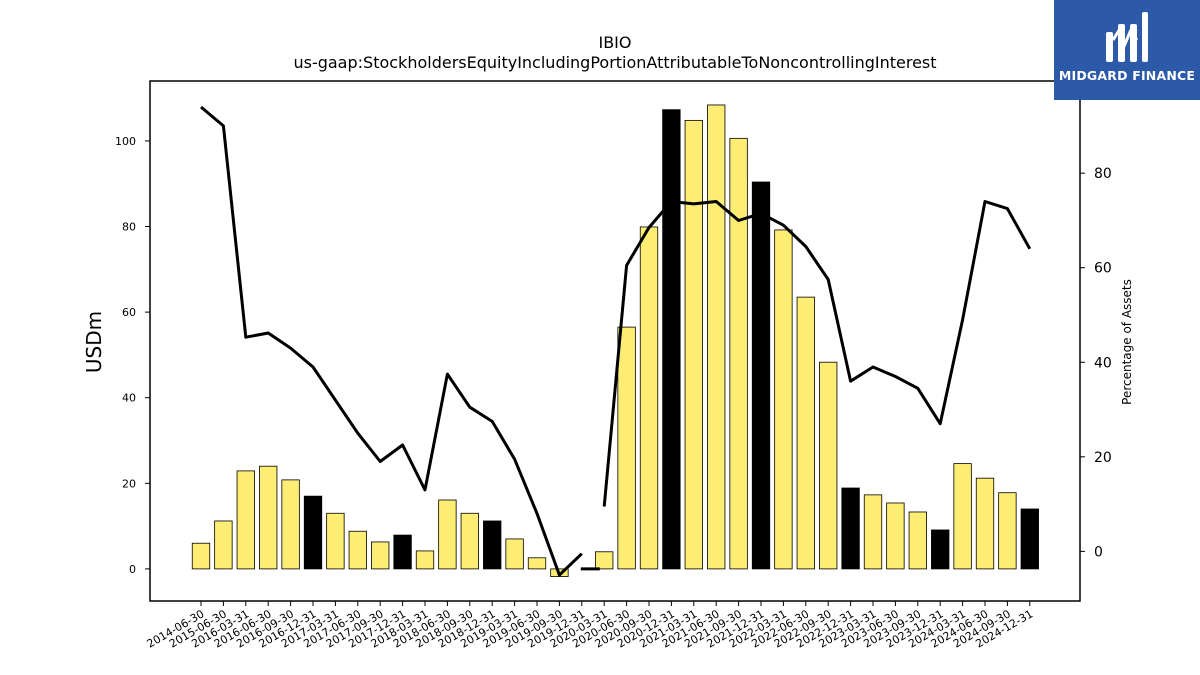 This screenshot has width=1200, height=675. I want to click on y-tick-label: 60, so click(129, 312).